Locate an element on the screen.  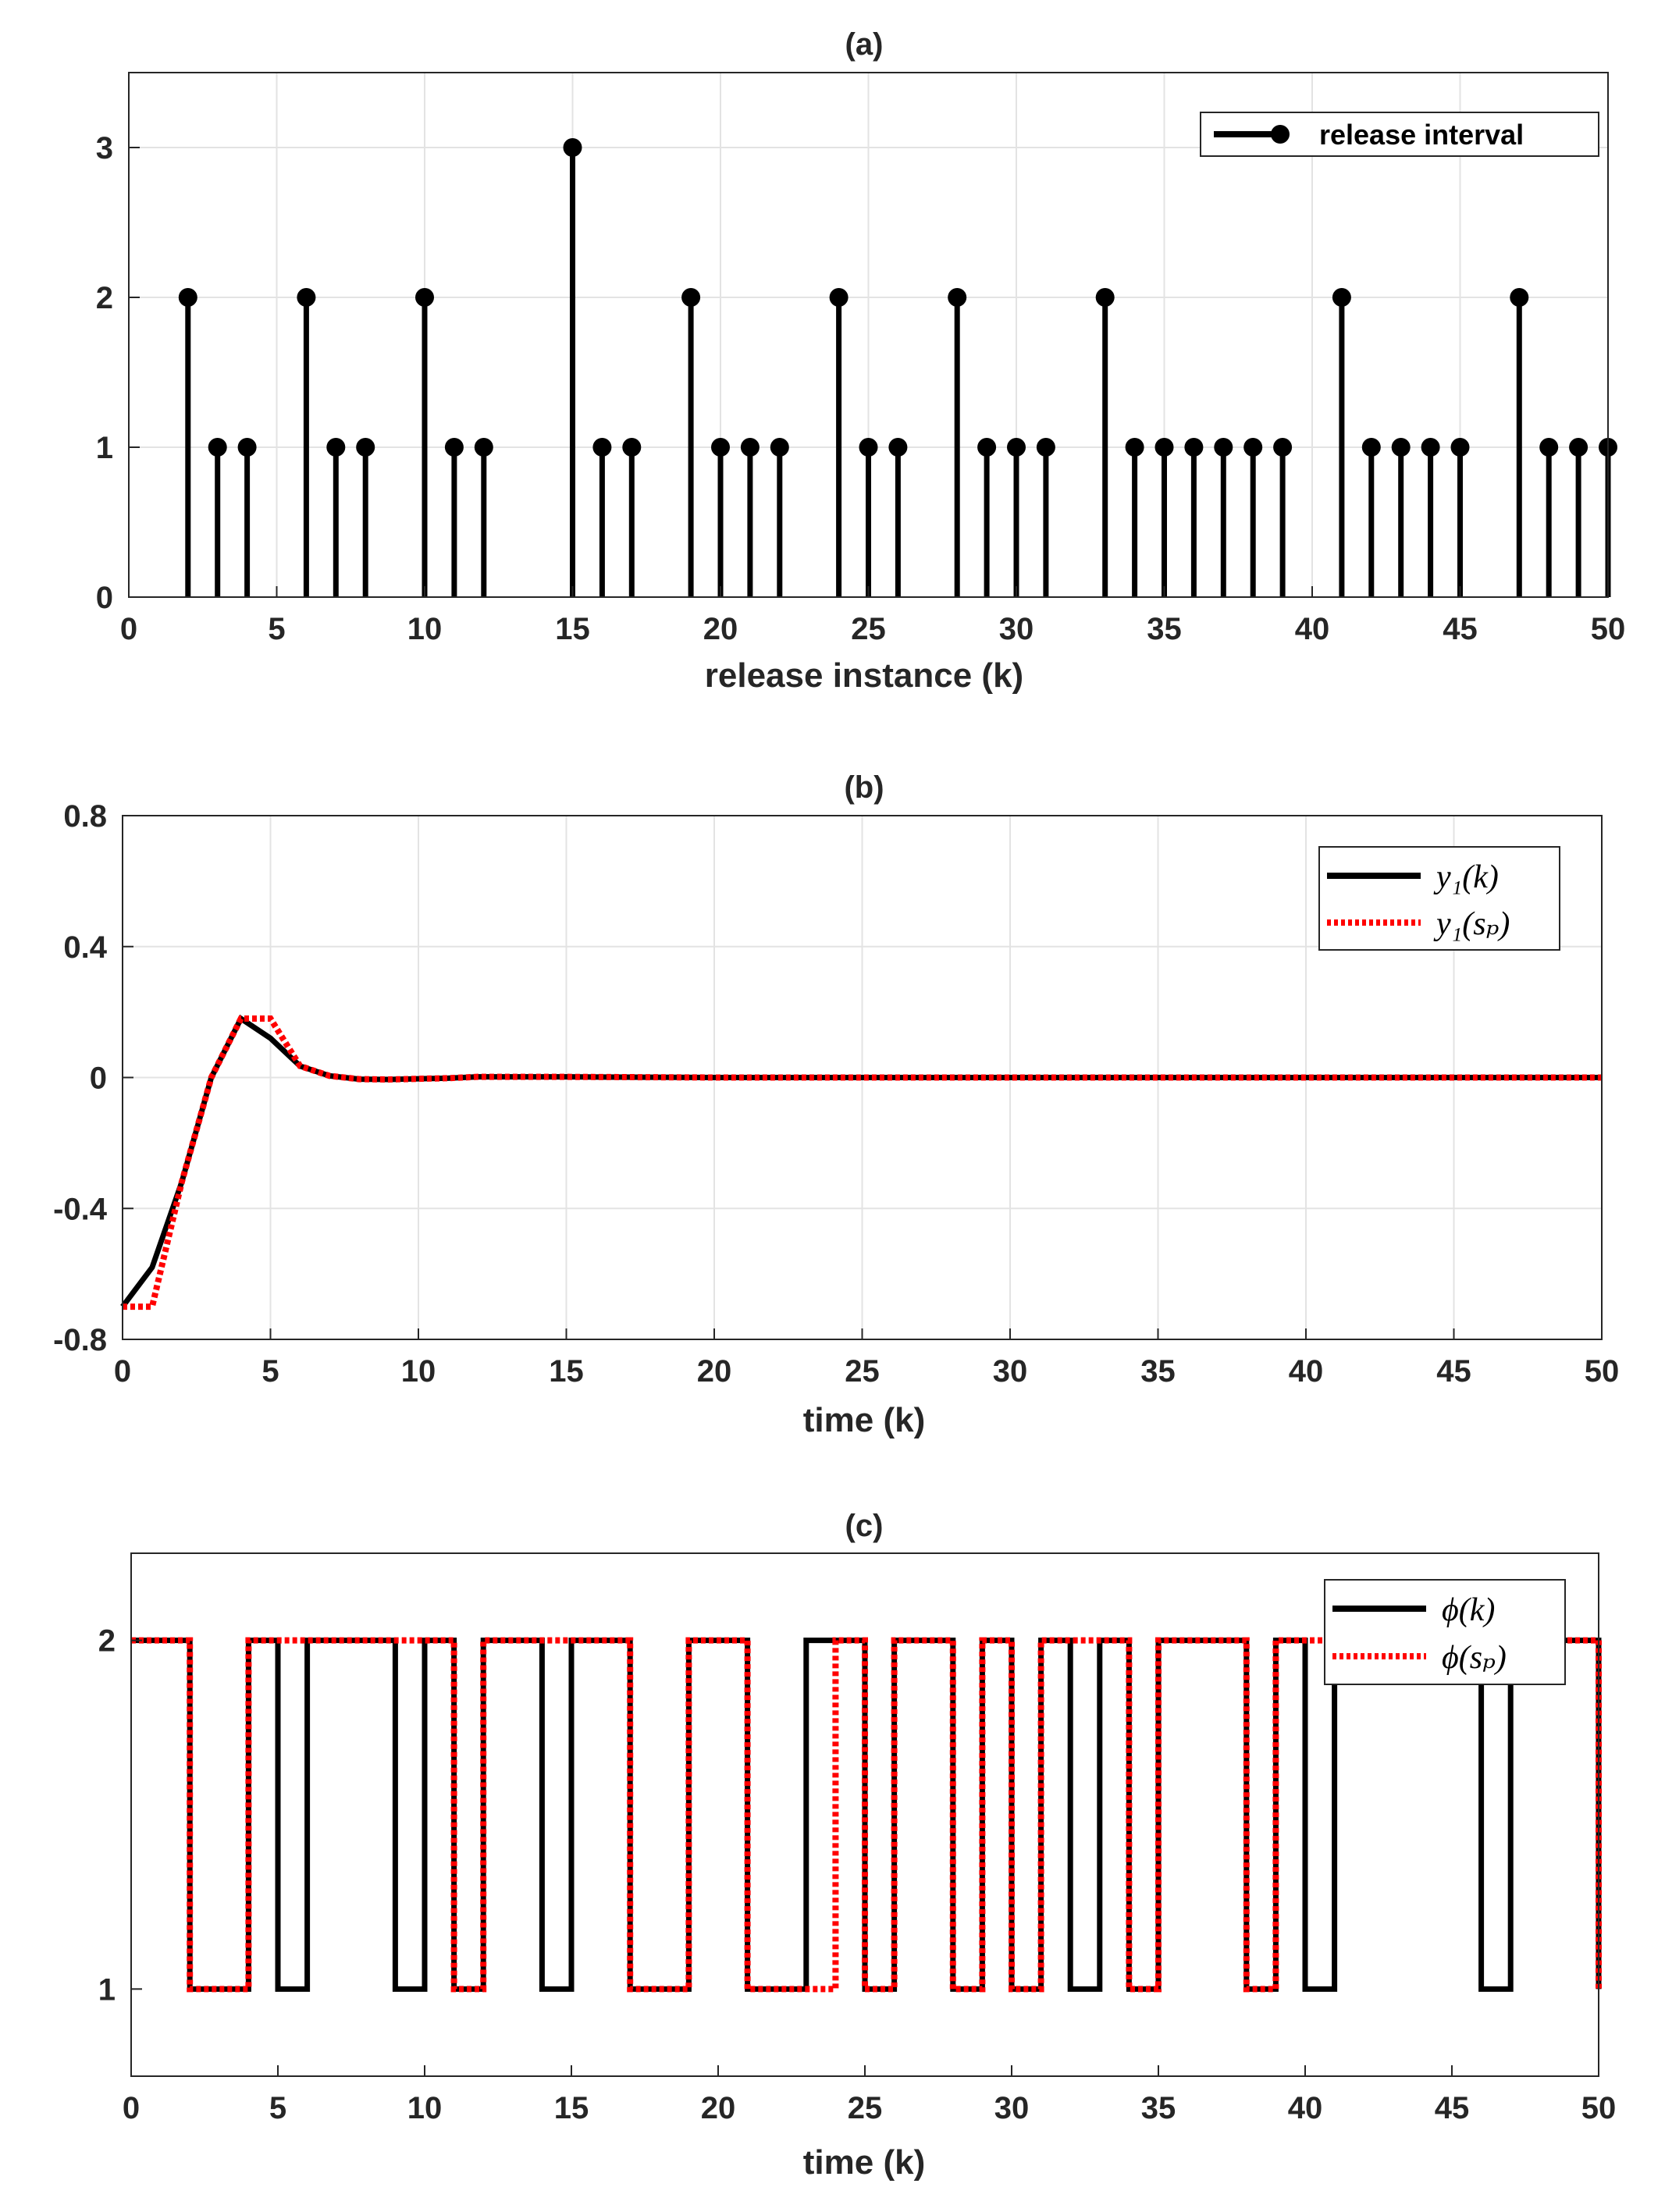
panel-a-x-tick-label: 30 is located at coordinates (1016, 629).